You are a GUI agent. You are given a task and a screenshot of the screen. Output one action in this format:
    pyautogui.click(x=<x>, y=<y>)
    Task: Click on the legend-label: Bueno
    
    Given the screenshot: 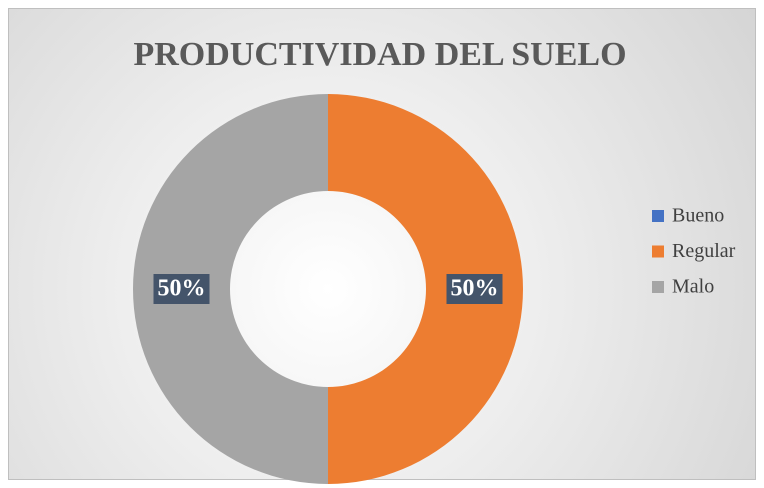 What is the action you would take?
    pyautogui.click(x=698, y=216)
    